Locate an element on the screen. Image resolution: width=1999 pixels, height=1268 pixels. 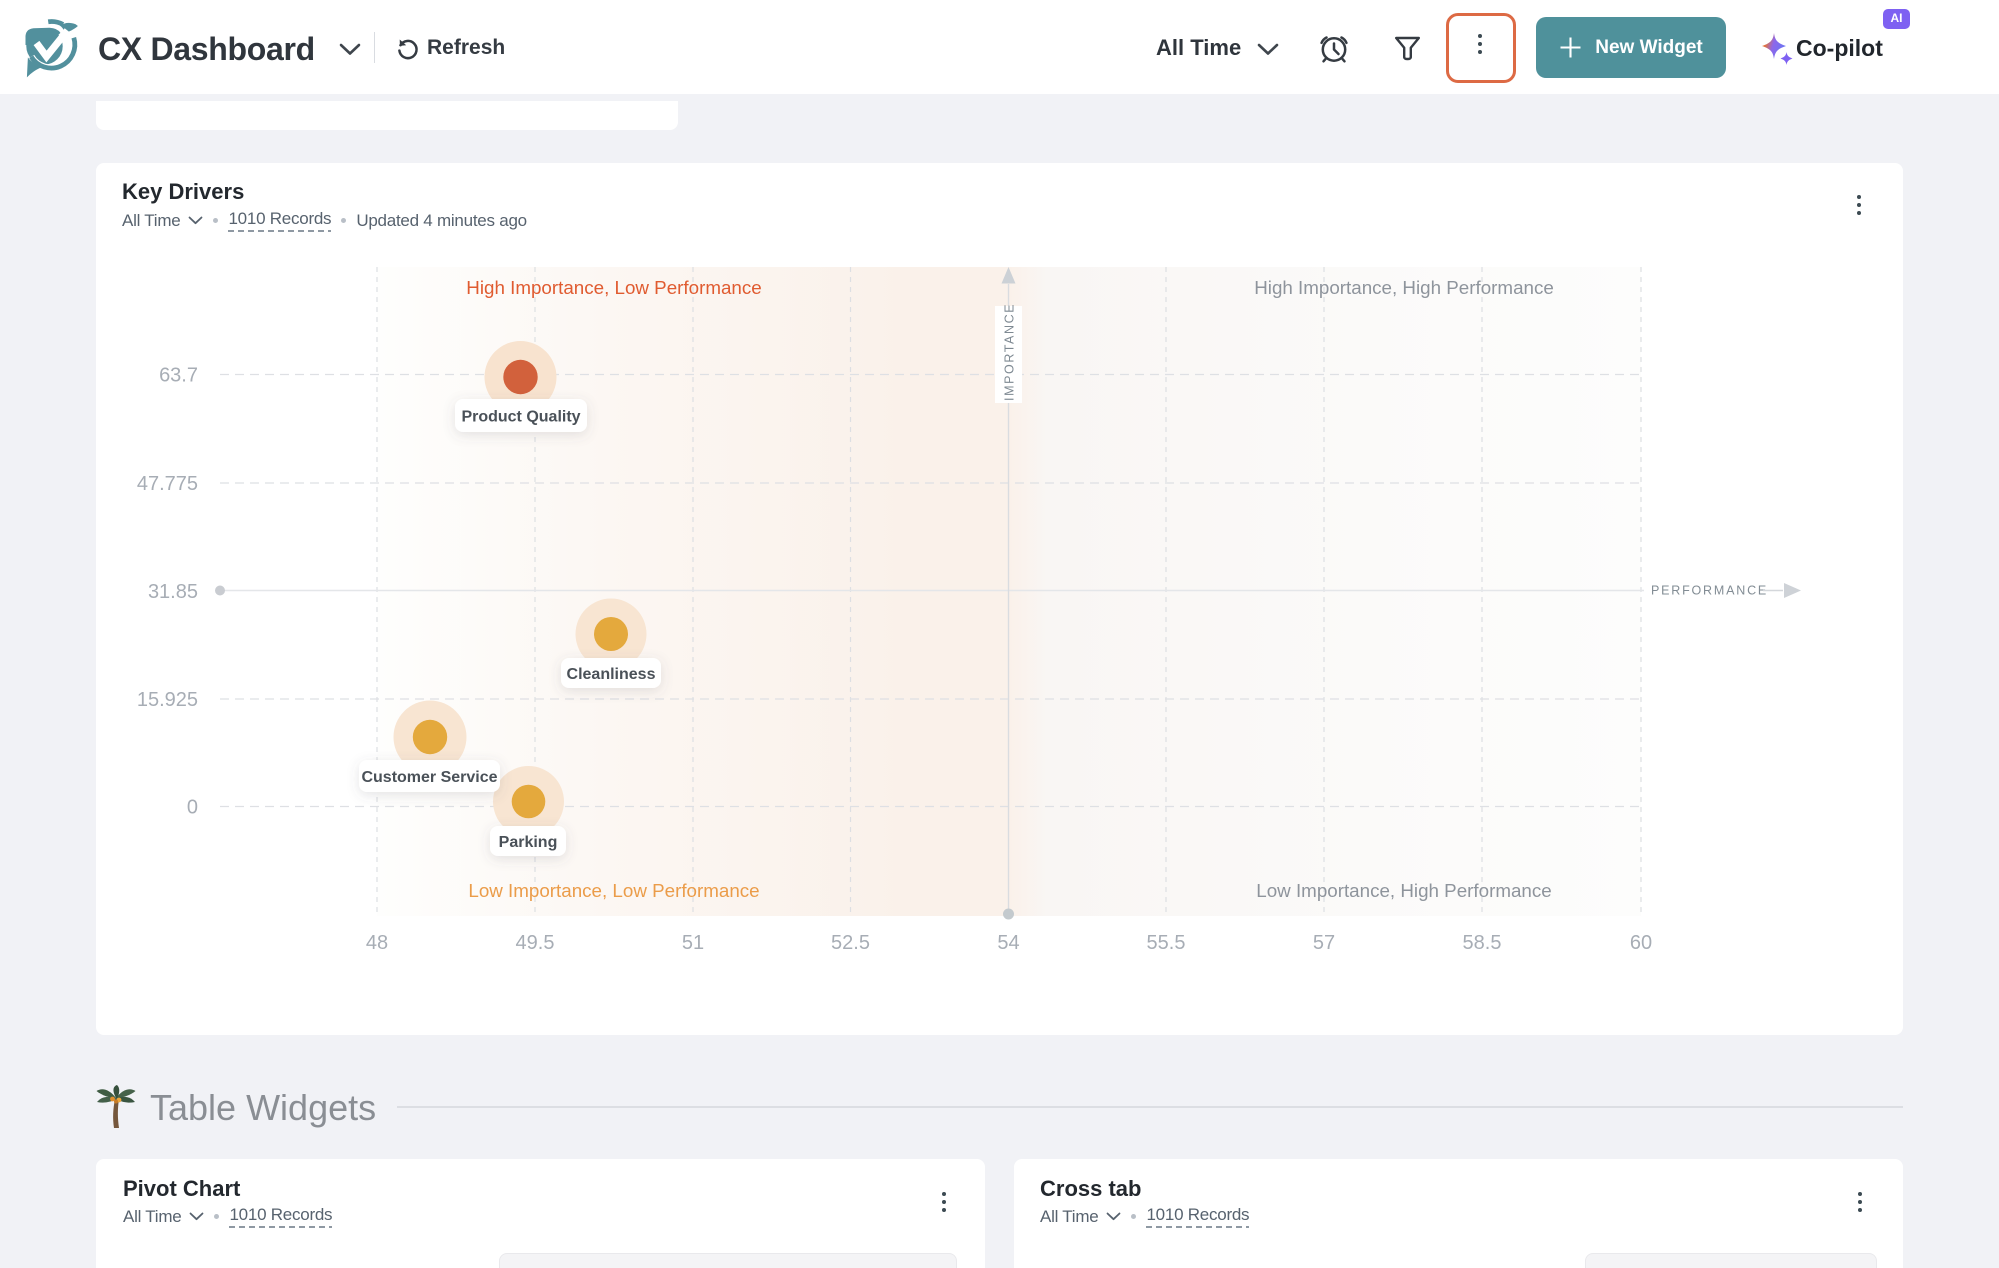
svg-text: Product Quality is located at coordinates (520, 417).